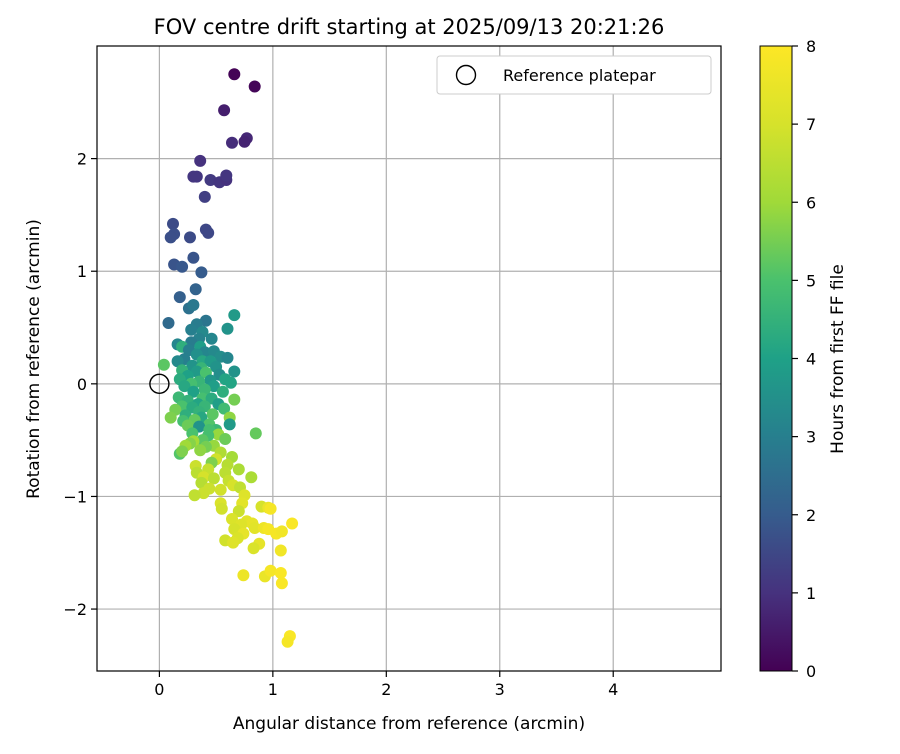 The width and height of the screenshot is (900, 754). What do you see at coordinates (75, 496) in the screenshot?
I see `y-tick-label: −1` at bounding box center [75, 496].